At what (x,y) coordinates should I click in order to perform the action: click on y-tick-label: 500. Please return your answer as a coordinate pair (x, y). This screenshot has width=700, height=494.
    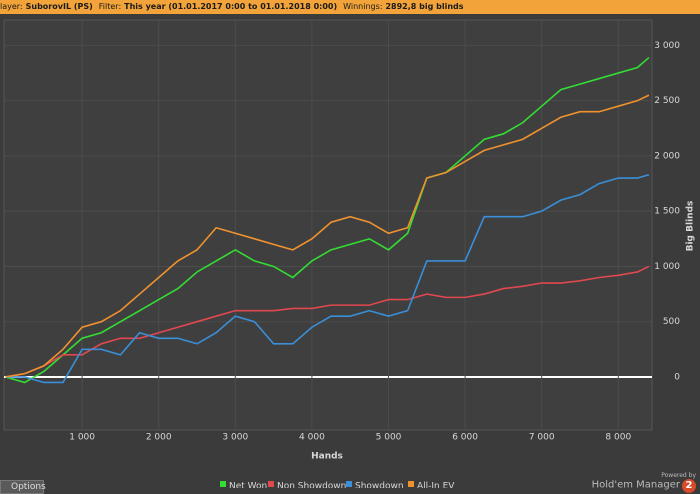
    Looking at the image, I should click on (671, 322).